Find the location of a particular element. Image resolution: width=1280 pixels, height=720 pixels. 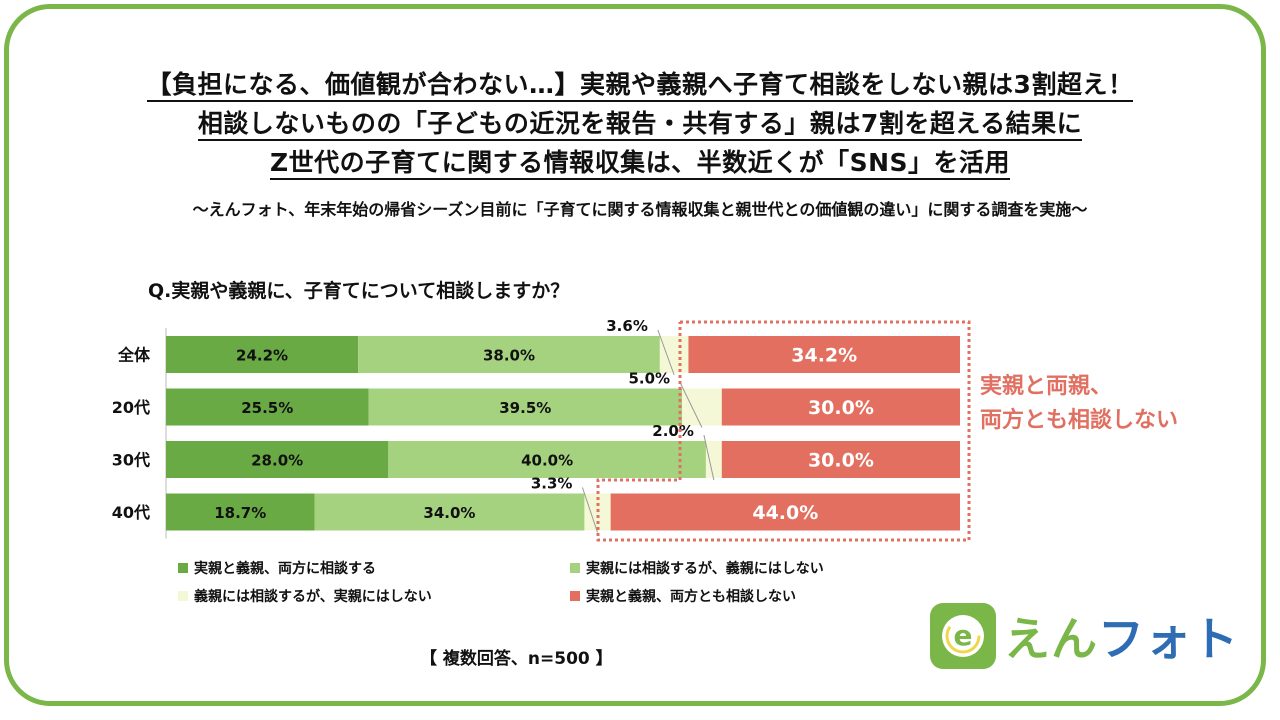

leader-line-r3 is located at coordinates (590, 510).